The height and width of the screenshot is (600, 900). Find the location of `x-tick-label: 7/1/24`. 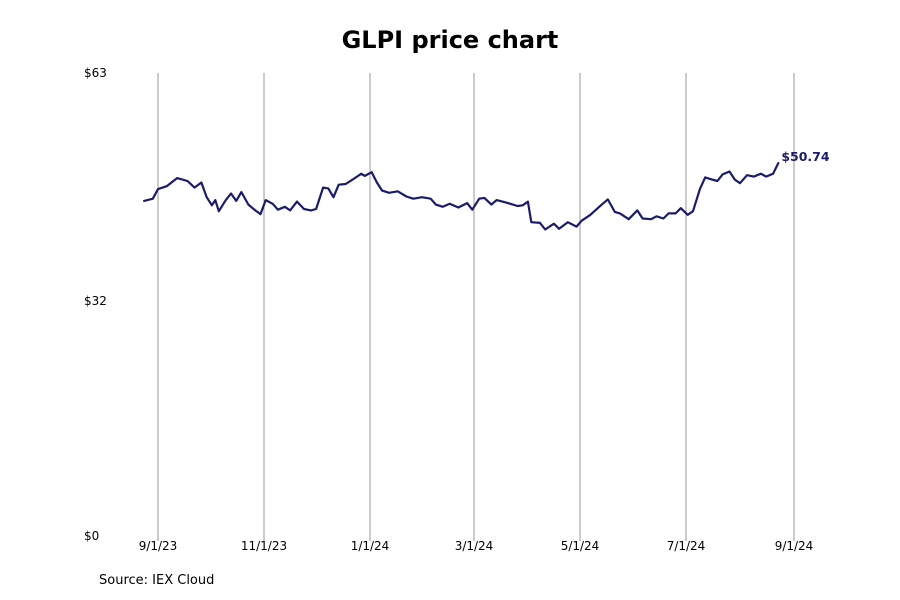

x-tick-label: 7/1/24 is located at coordinates (686, 546).